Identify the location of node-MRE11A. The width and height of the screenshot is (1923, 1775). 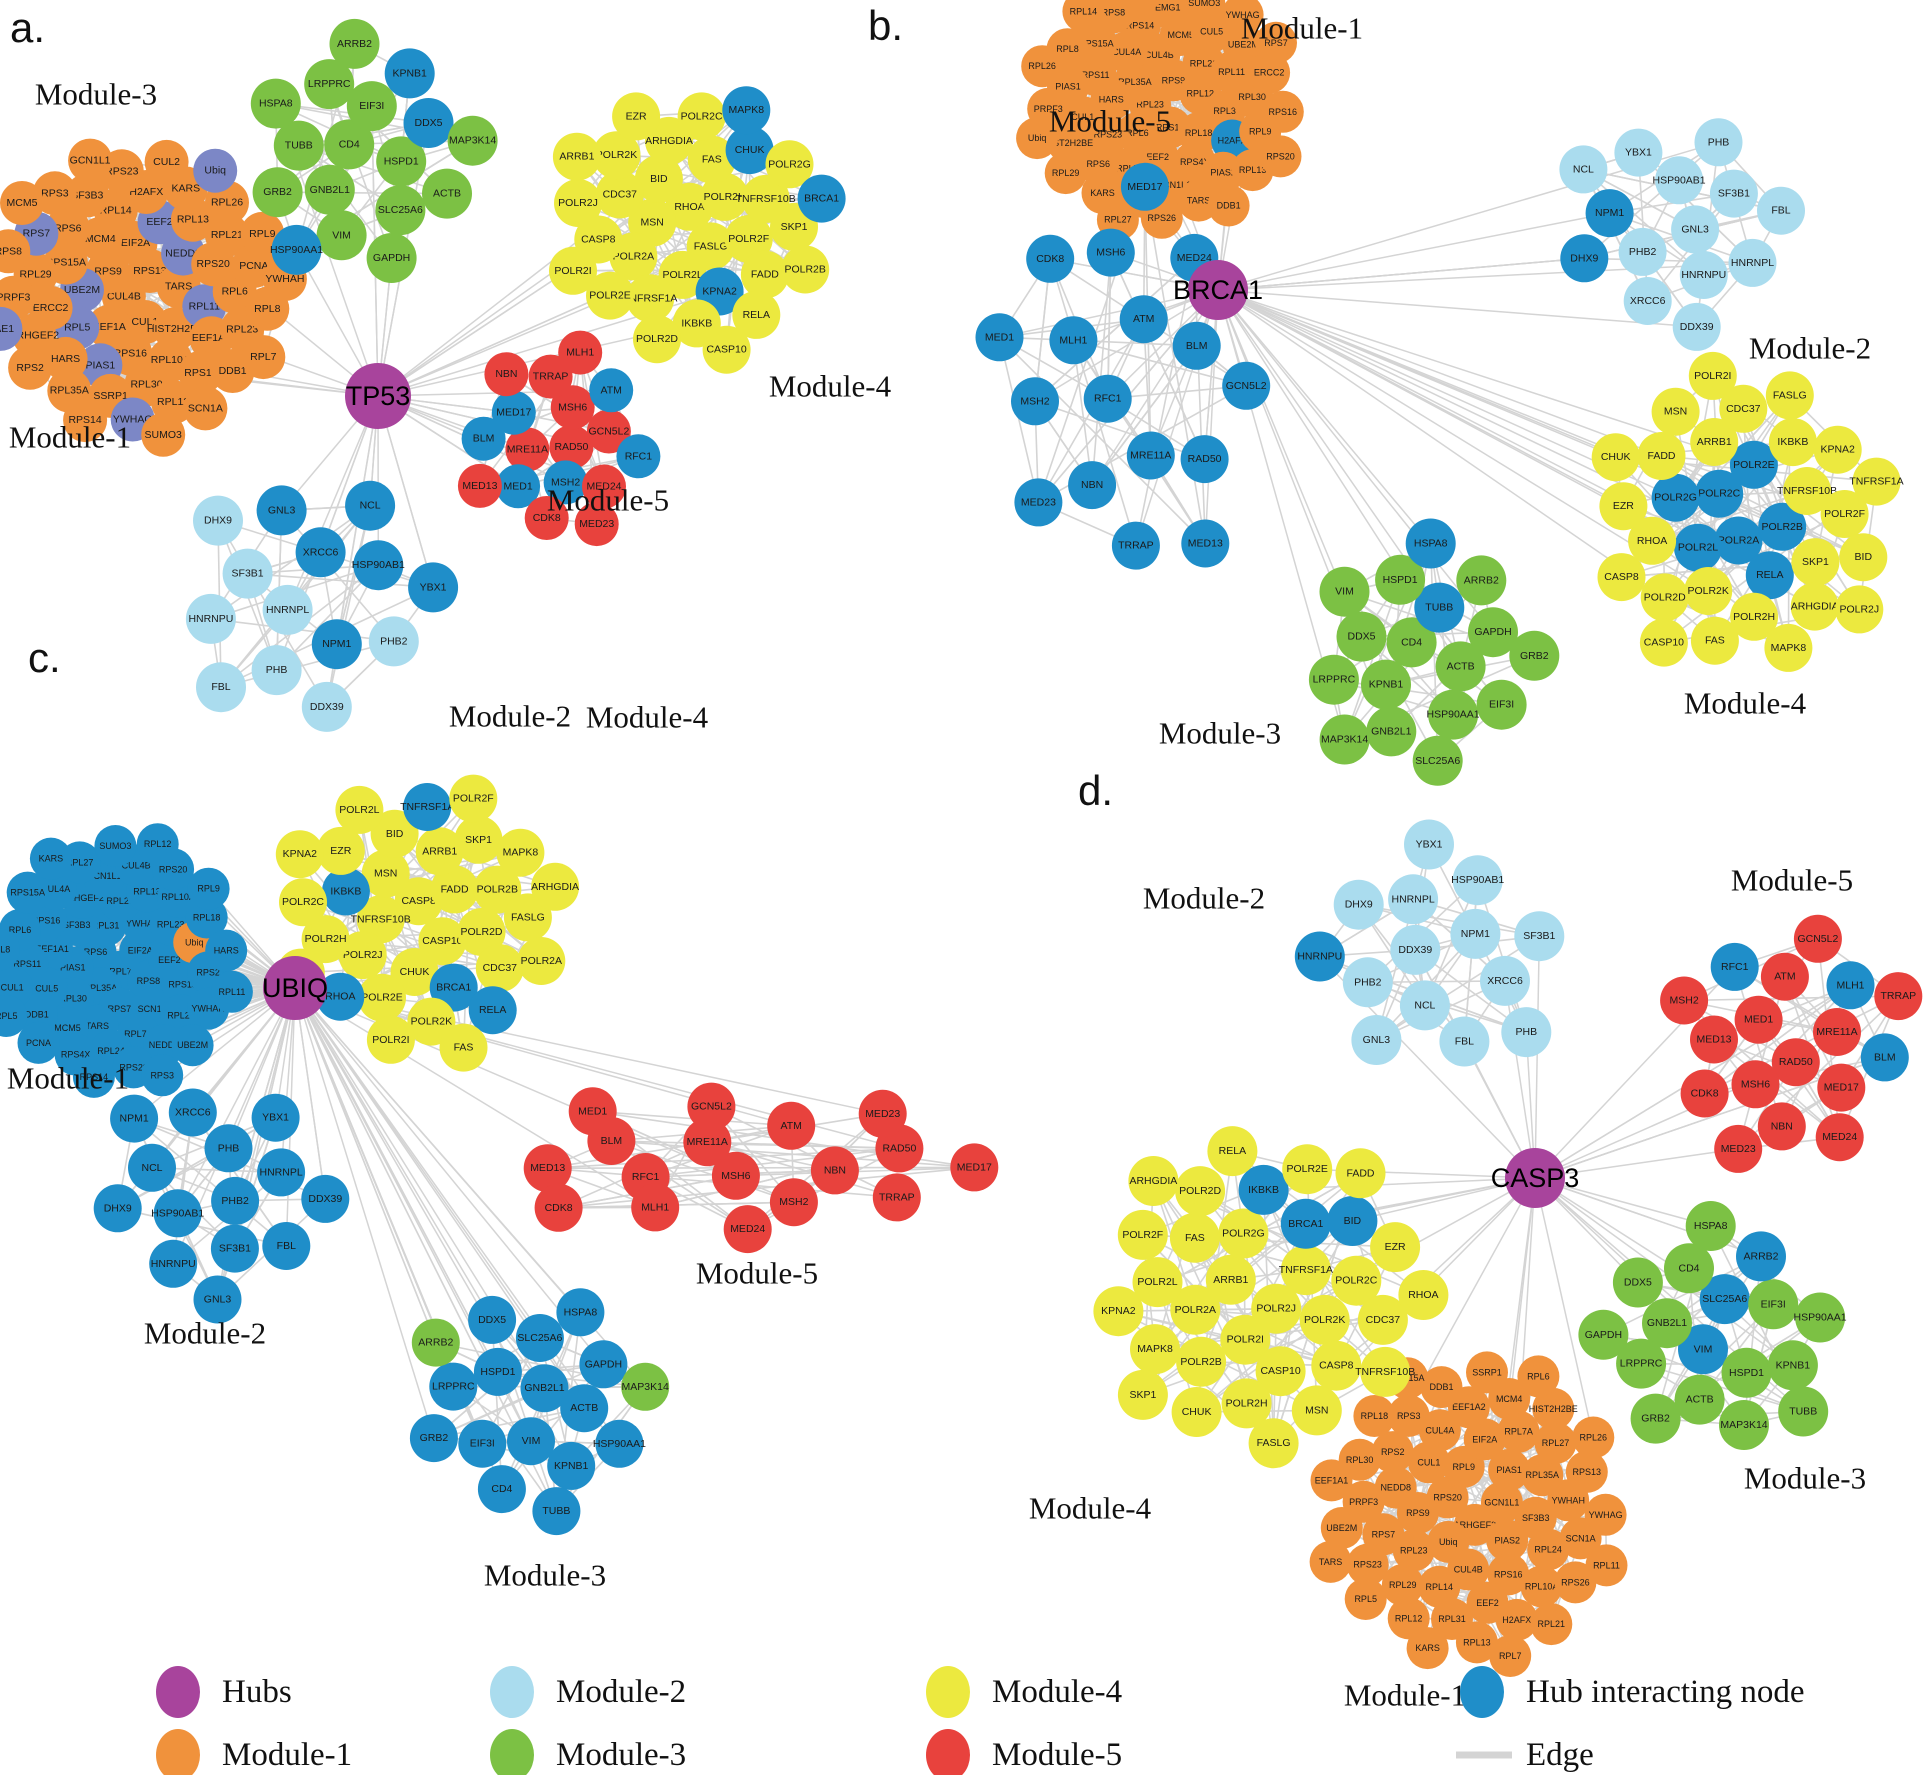
(527, 449).